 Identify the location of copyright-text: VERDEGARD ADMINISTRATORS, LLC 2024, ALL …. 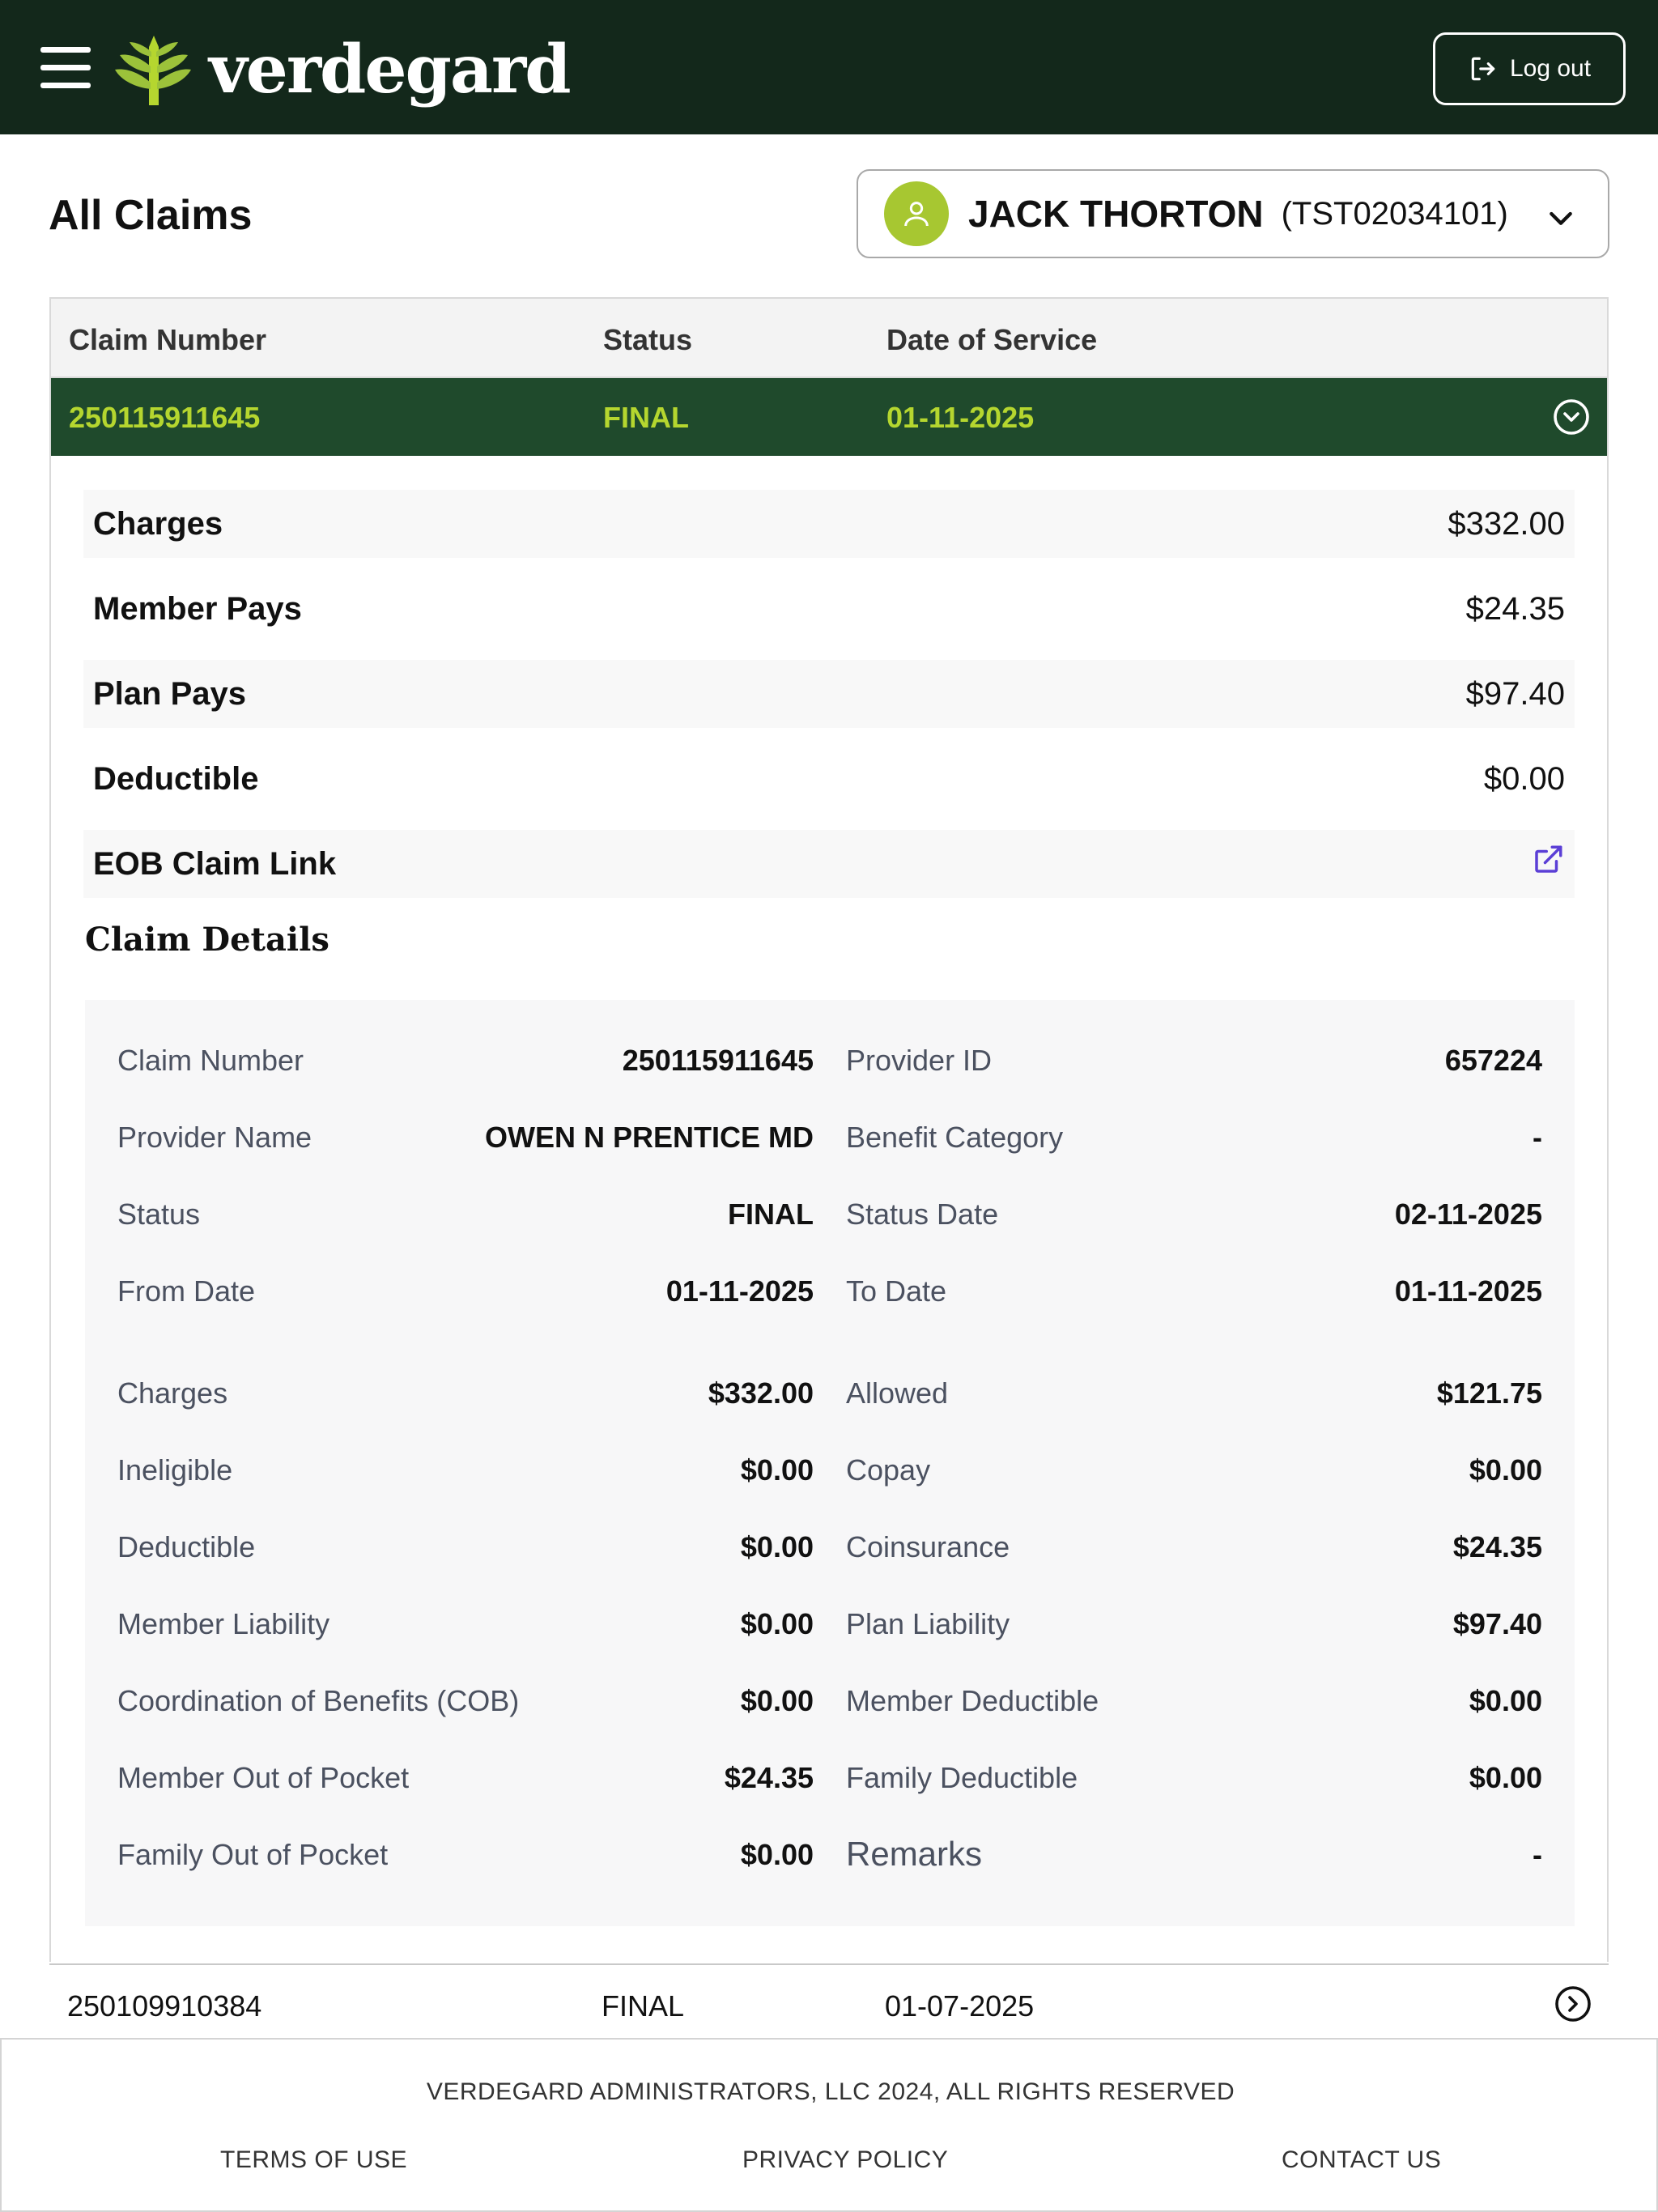
(830, 2092).